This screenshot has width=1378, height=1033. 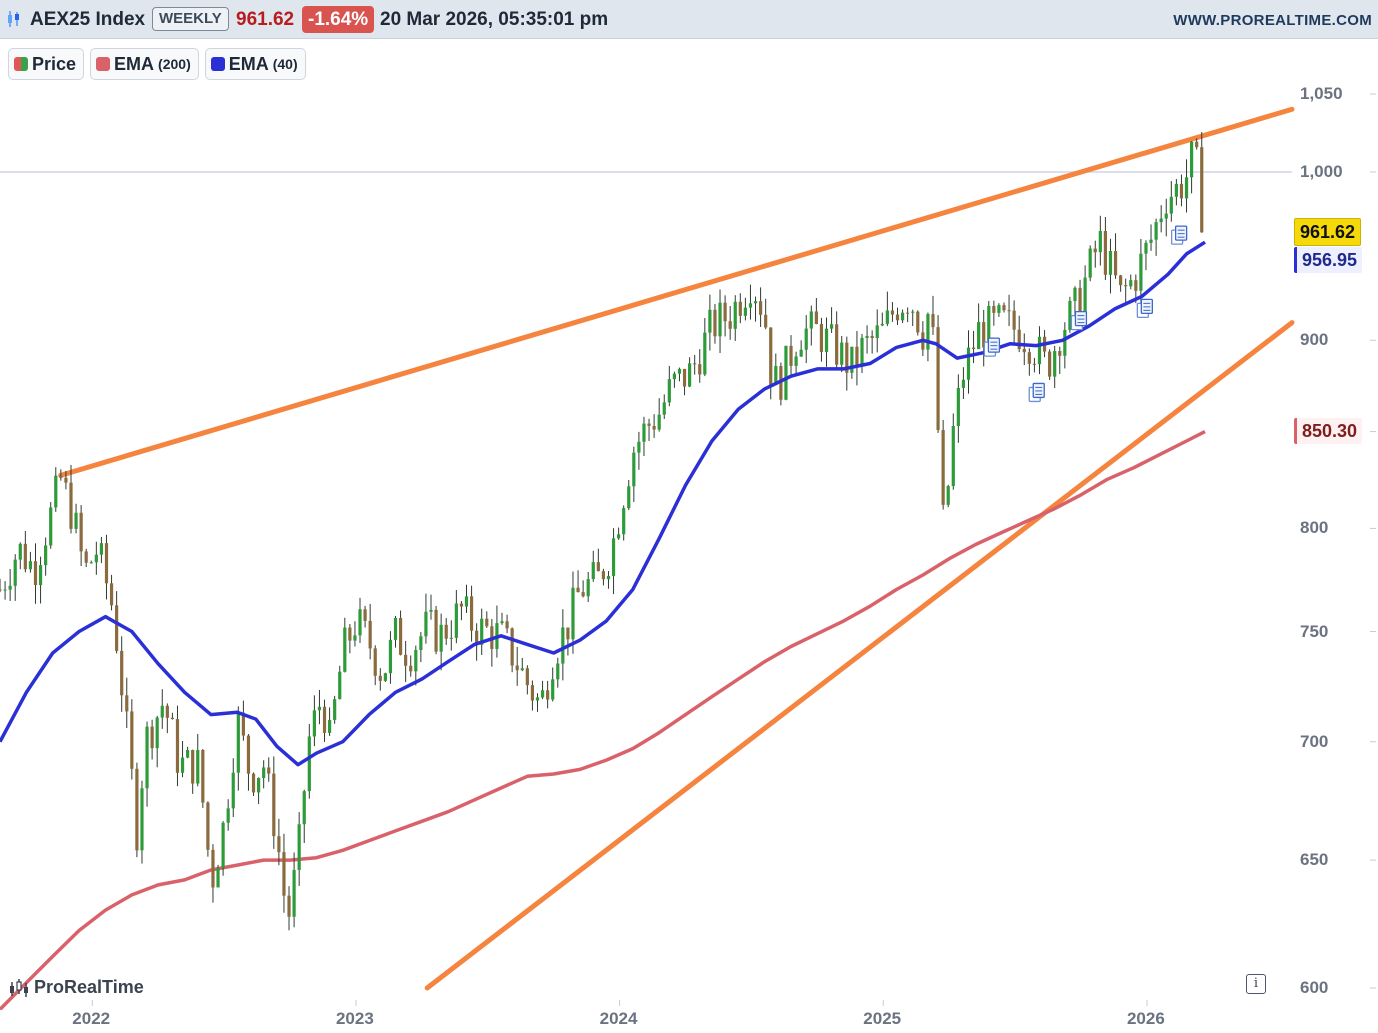 I want to click on y-tick-label: 650, so click(x=1314, y=860).